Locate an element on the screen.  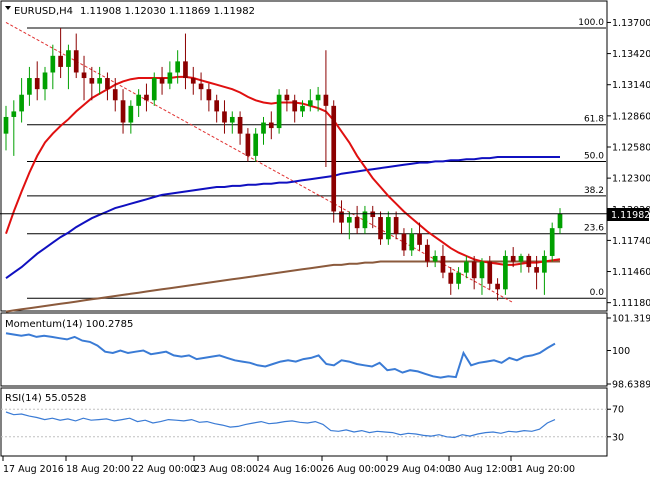
momentum-axis: 101.3195 100 98.6389 is located at coordinates (628, 352).